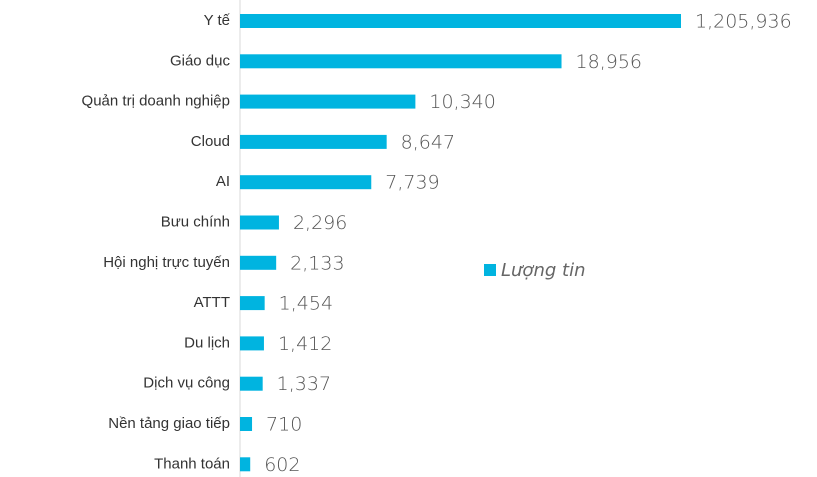  I want to click on category-label: Y tế, so click(217, 20).